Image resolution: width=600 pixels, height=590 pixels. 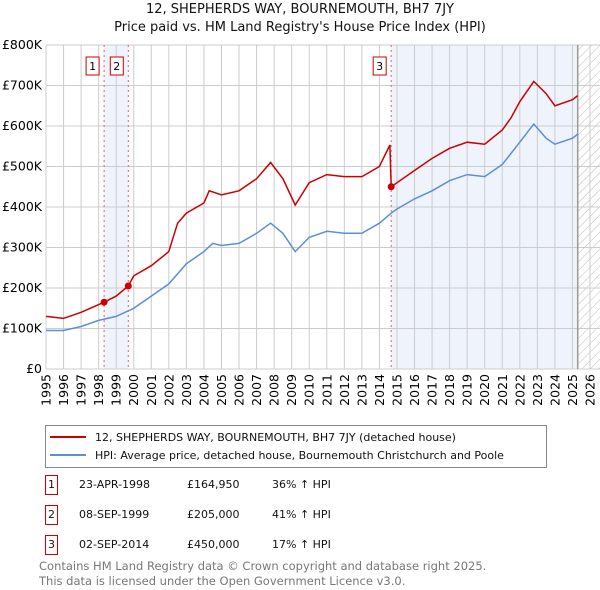 I want to click on chart-title: 12, SHEPHERDS WAY, BOURNEMOUTH, BH7 7JY, so click(x=300, y=9).